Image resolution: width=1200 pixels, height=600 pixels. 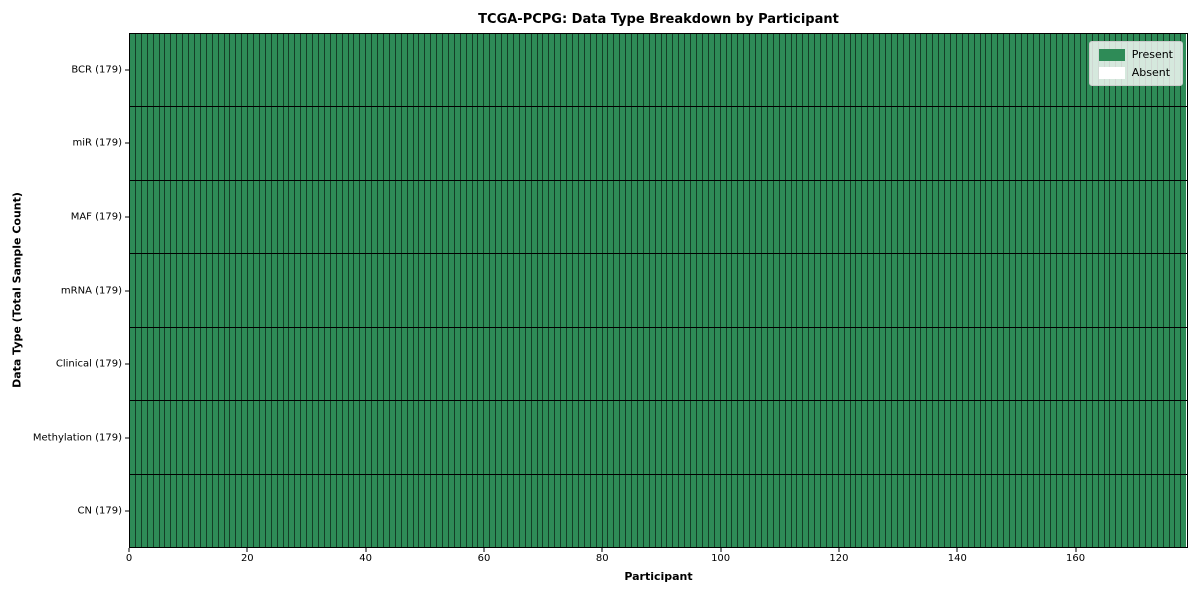 What do you see at coordinates (127, 438) in the screenshot?
I see `y-tick-mark` at bounding box center [127, 438].